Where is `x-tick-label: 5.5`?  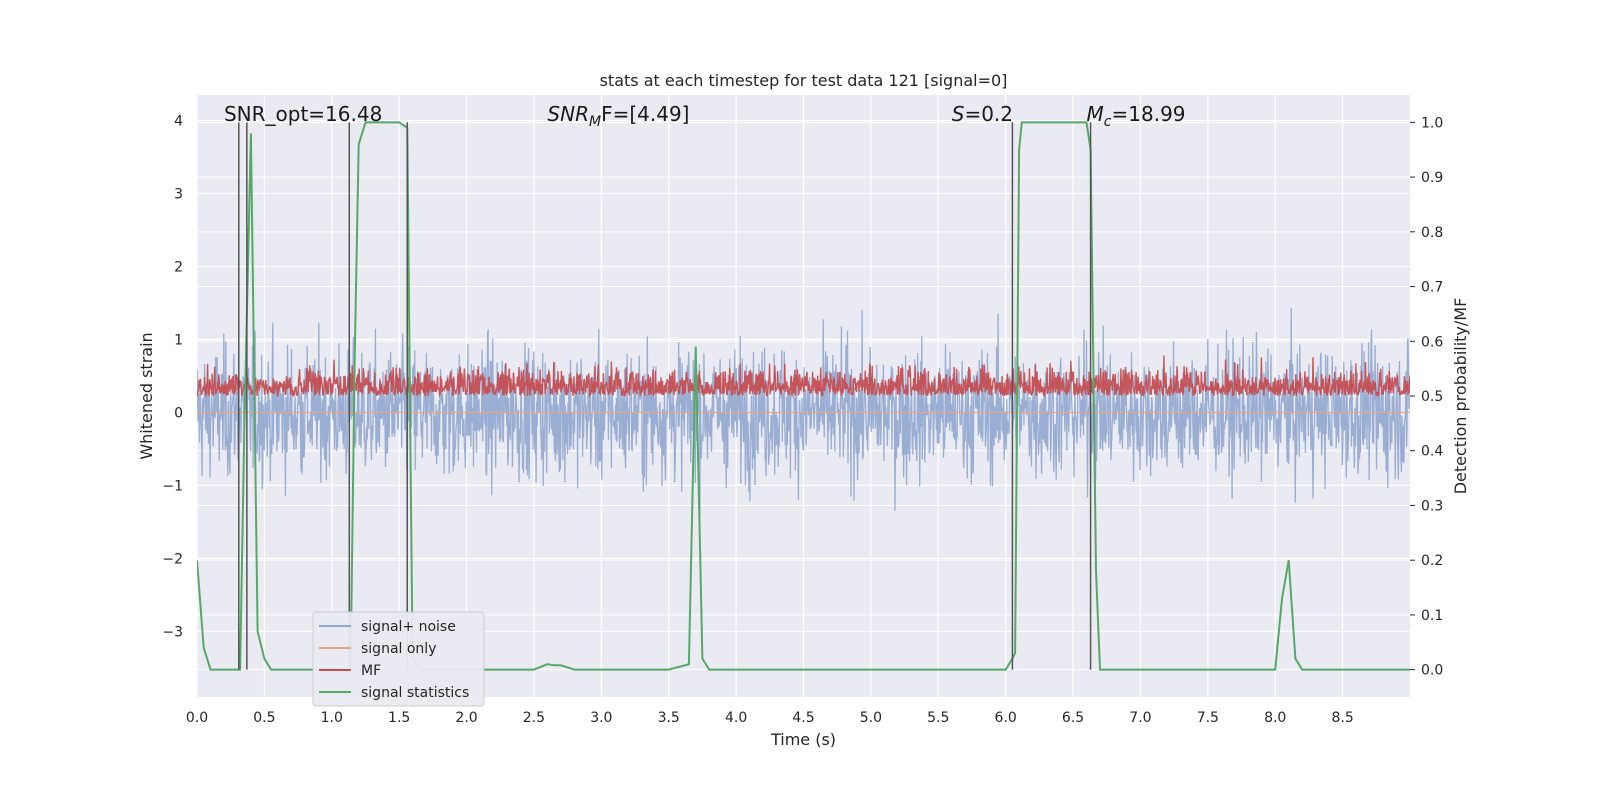 x-tick-label: 5.5 is located at coordinates (938, 718).